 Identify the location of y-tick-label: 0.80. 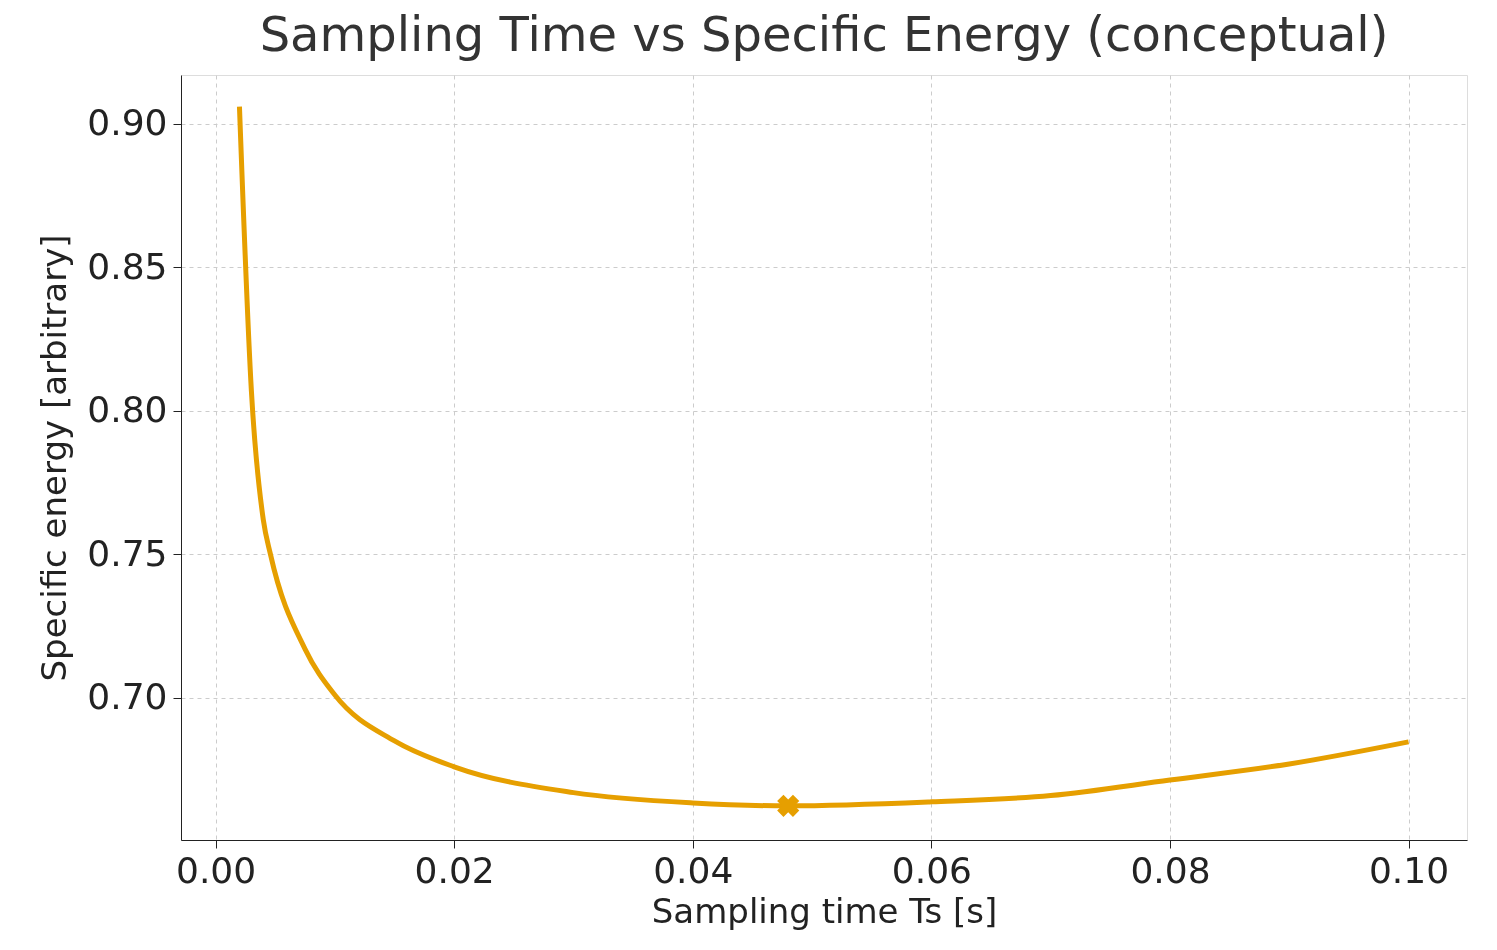
(127, 410).